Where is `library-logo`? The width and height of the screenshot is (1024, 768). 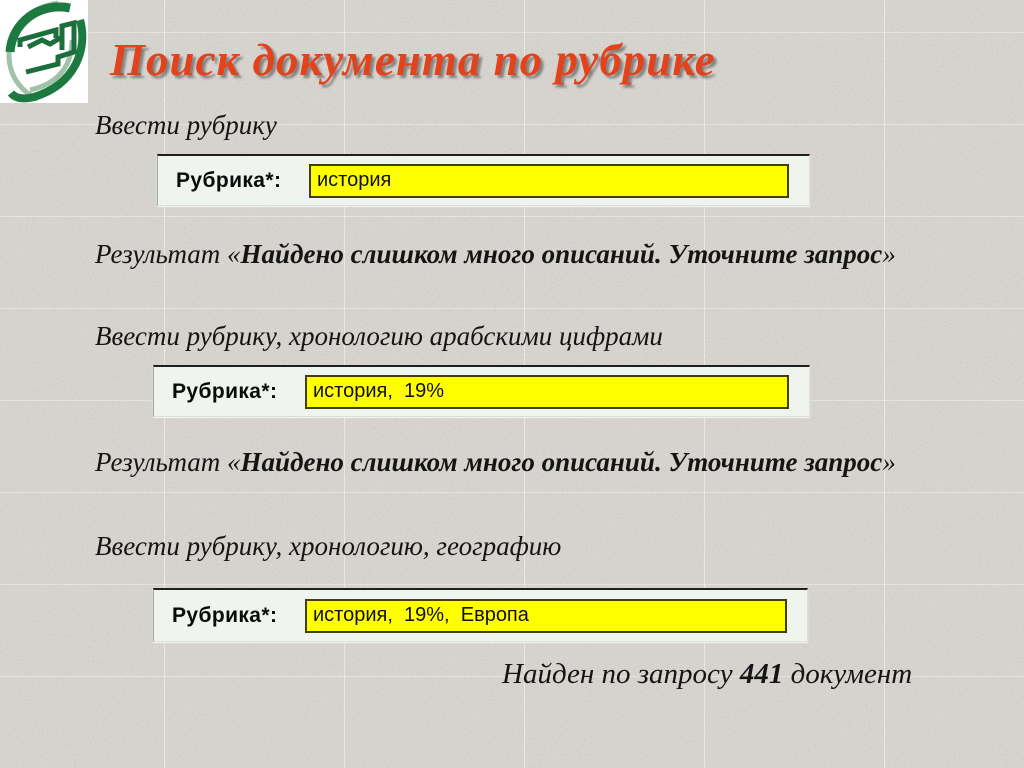
library-logo is located at coordinates (44, 51).